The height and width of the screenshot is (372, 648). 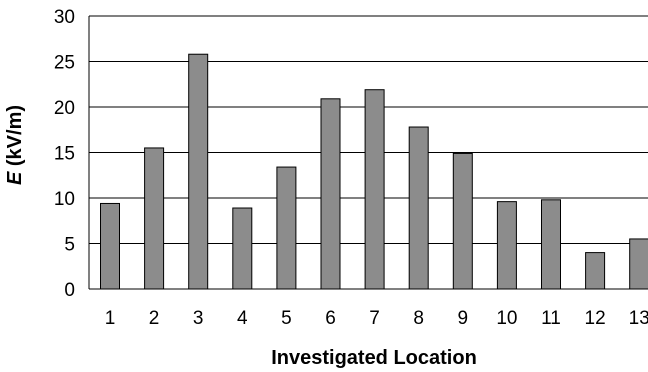 I want to click on y-tick-labels: 0 5 10 15 20 25 30, so click(x=64, y=154).